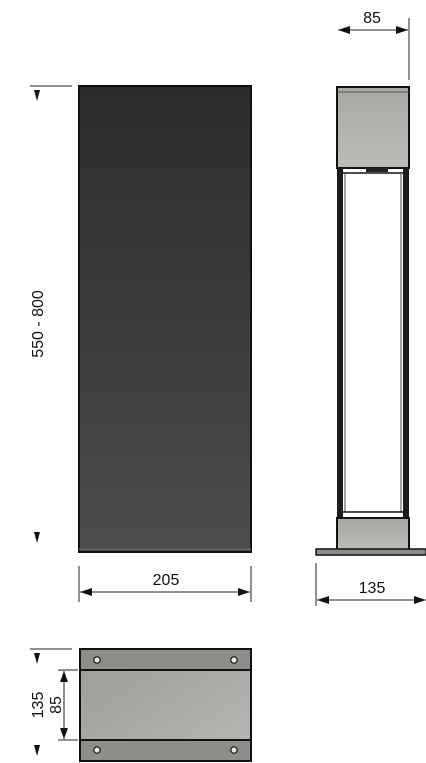  Describe the element at coordinates (377, 170) in the screenshot. I see `side-lens` at that location.